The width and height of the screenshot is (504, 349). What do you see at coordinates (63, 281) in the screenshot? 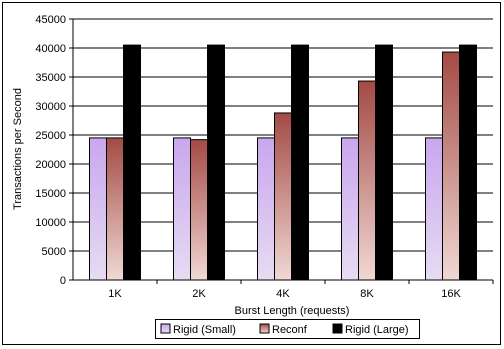
I see `y-tick-label: 0` at bounding box center [63, 281].